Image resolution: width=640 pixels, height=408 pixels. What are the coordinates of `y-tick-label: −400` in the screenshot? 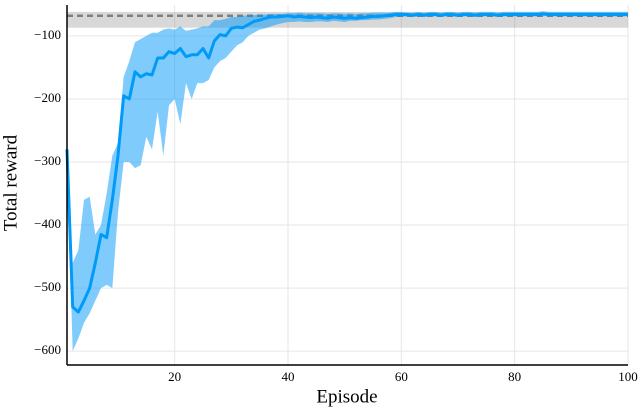 It's located at (47, 223).